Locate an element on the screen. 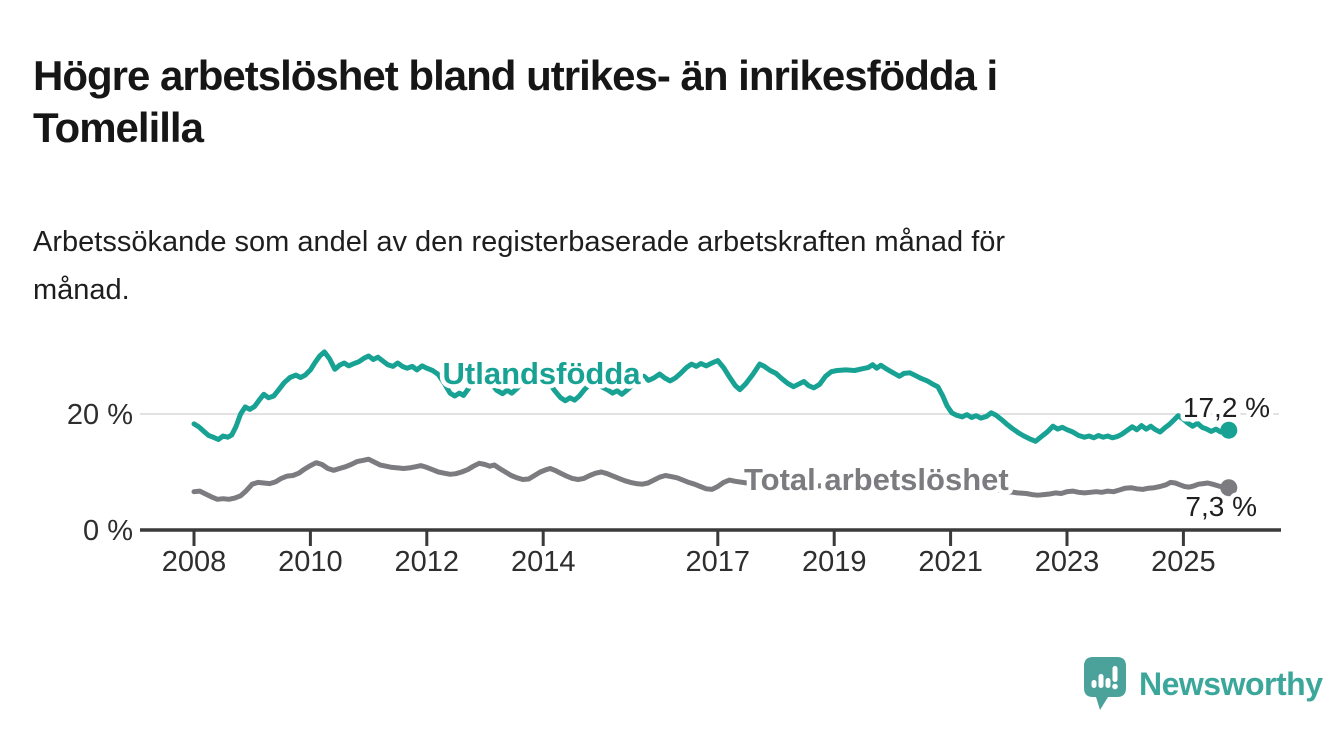  series-end-dot-utlandsfodda is located at coordinates (1229, 430).